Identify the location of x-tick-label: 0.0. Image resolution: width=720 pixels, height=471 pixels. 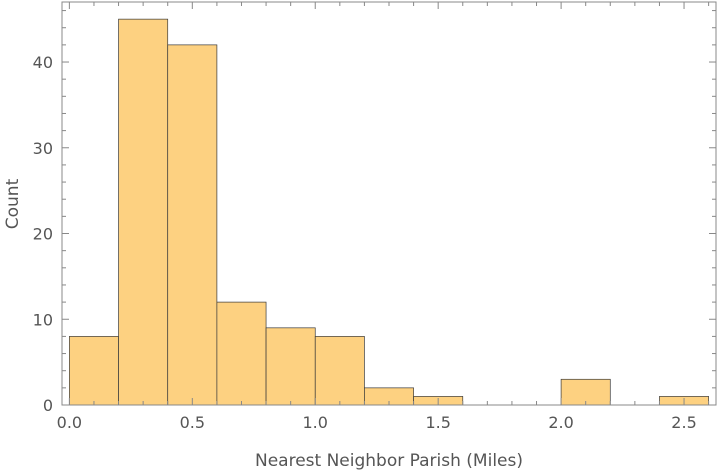
(69, 422).